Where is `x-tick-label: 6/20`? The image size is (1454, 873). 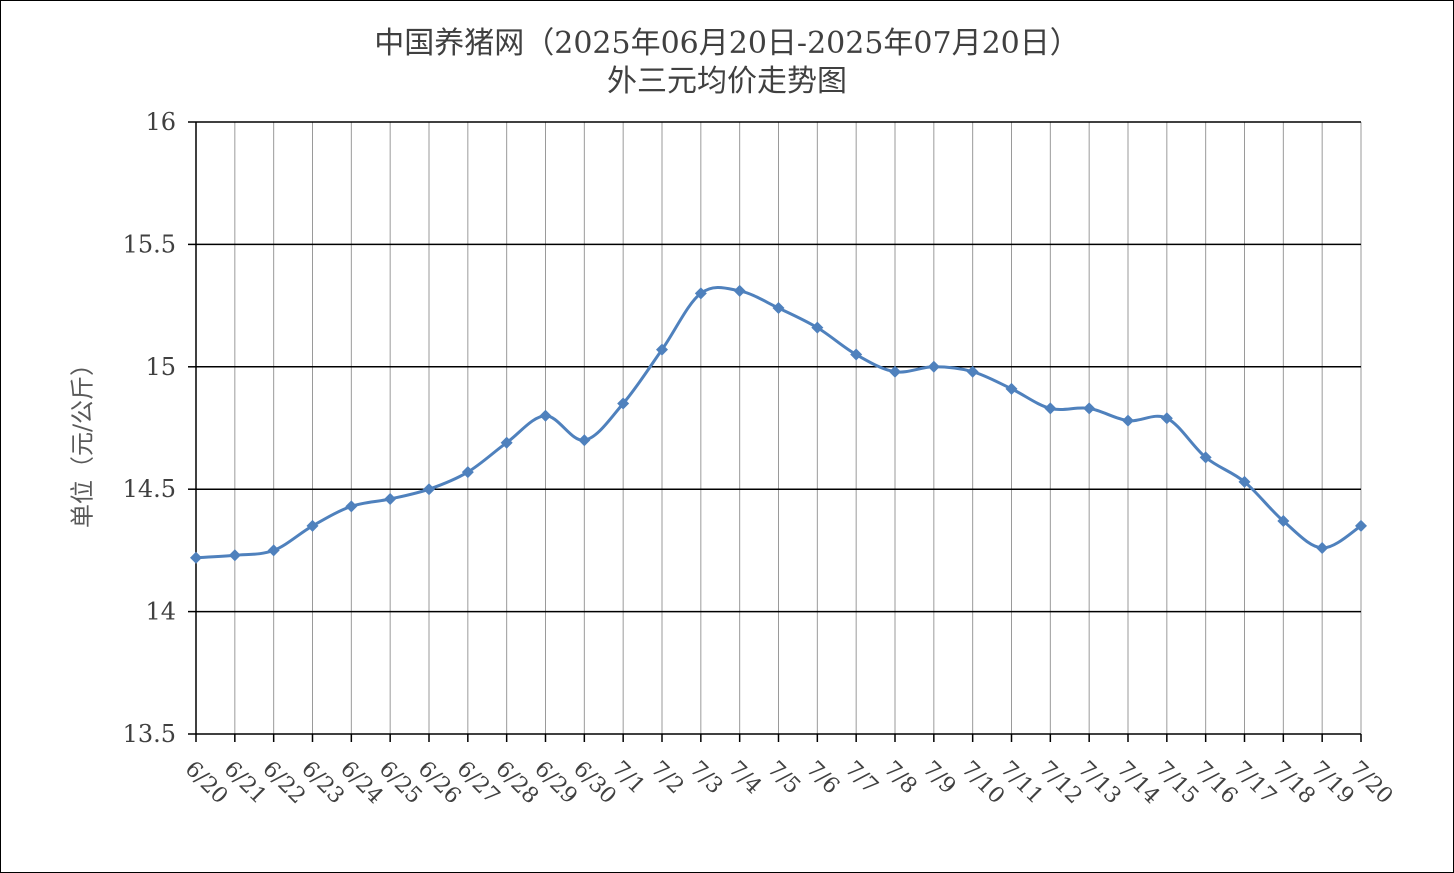 x-tick-label: 6/20 is located at coordinates (206, 783).